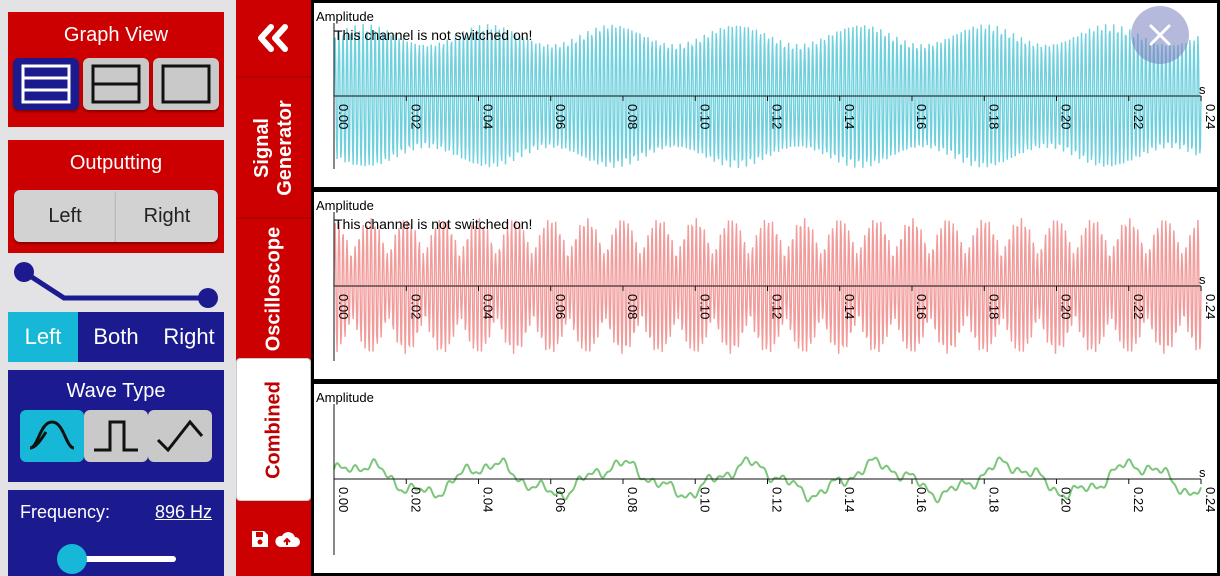  Describe the element at coordinates (65, 216) in the screenshot. I see `output-left-button: Left` at that location.